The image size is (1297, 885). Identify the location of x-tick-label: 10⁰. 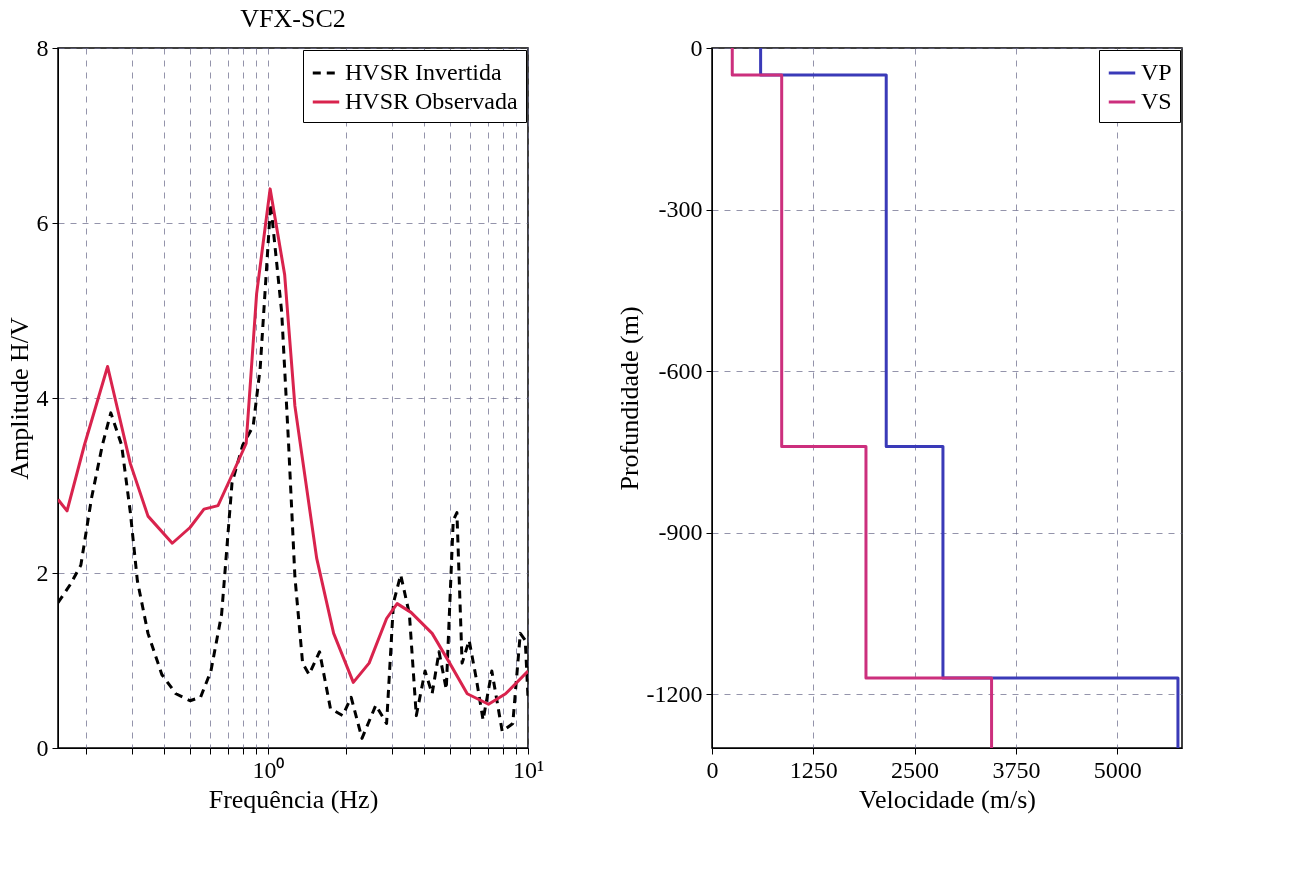
(268, 769).